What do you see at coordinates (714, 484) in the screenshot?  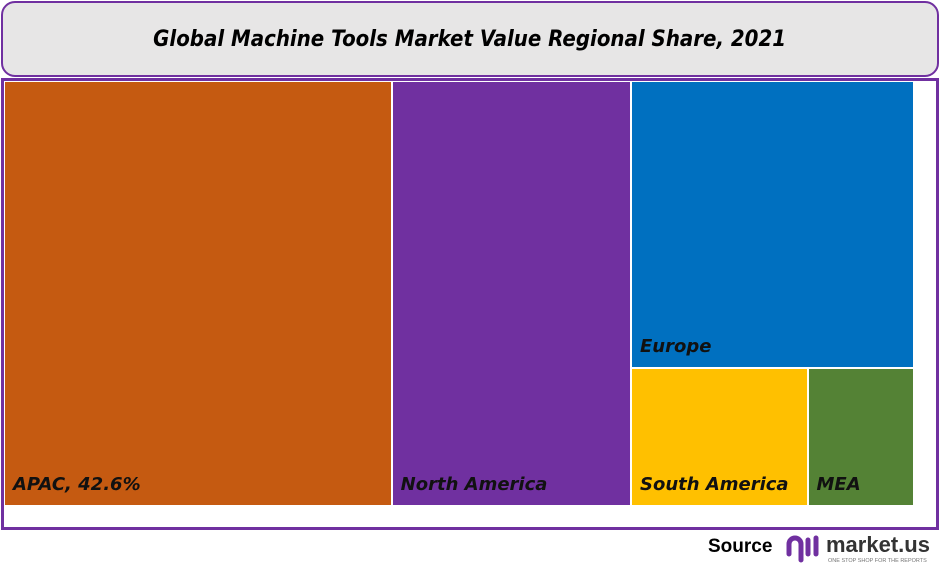 I see `tile-label: South America` at bounding box center [714, 484].